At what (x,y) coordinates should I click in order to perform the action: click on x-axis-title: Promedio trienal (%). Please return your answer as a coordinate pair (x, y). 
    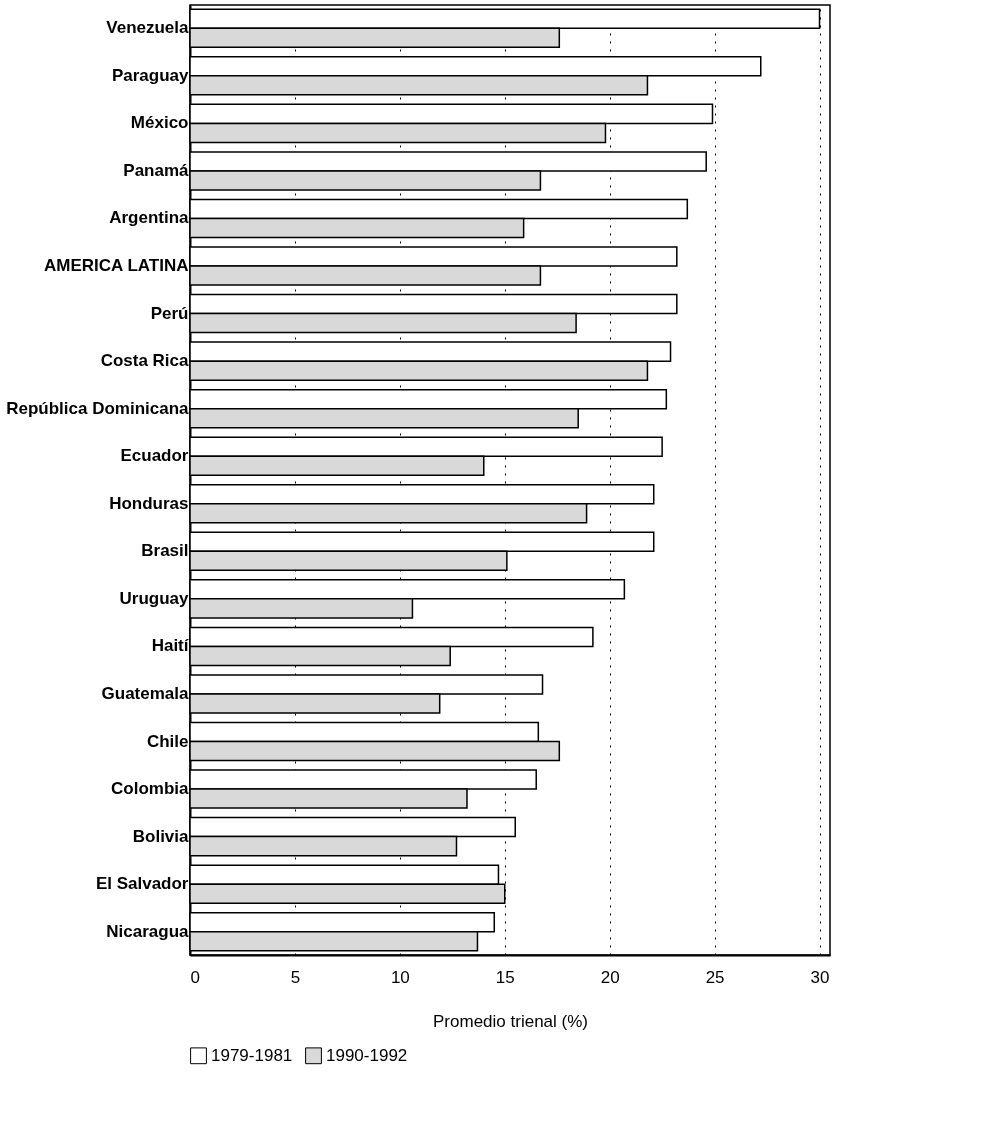
    Looking at the image, I should click on (510, 1021).